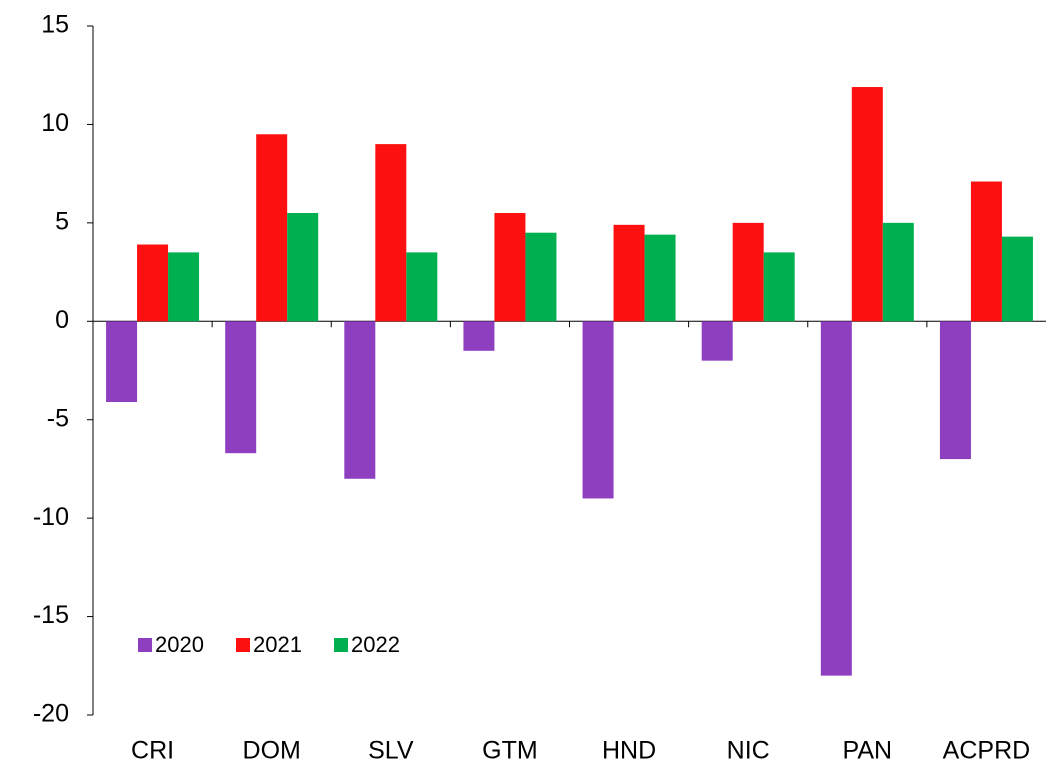 This screenshot has width=1046, height=769. What do you see at coordinates (868, 751) in the screenshot?
I see `x-tick-label: PAN` at bounding box center [868, 751].